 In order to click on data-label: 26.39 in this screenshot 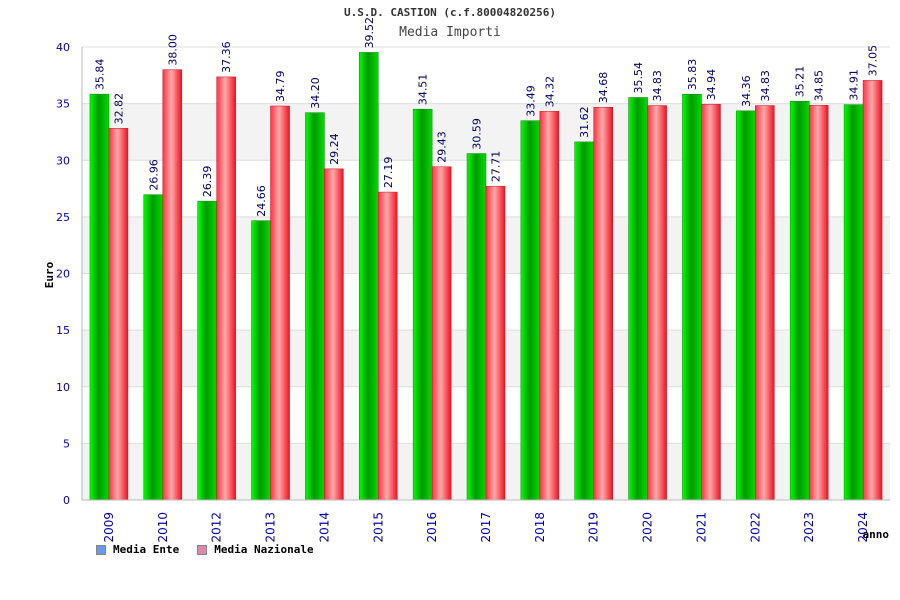, I will do `click(207, 182)`.